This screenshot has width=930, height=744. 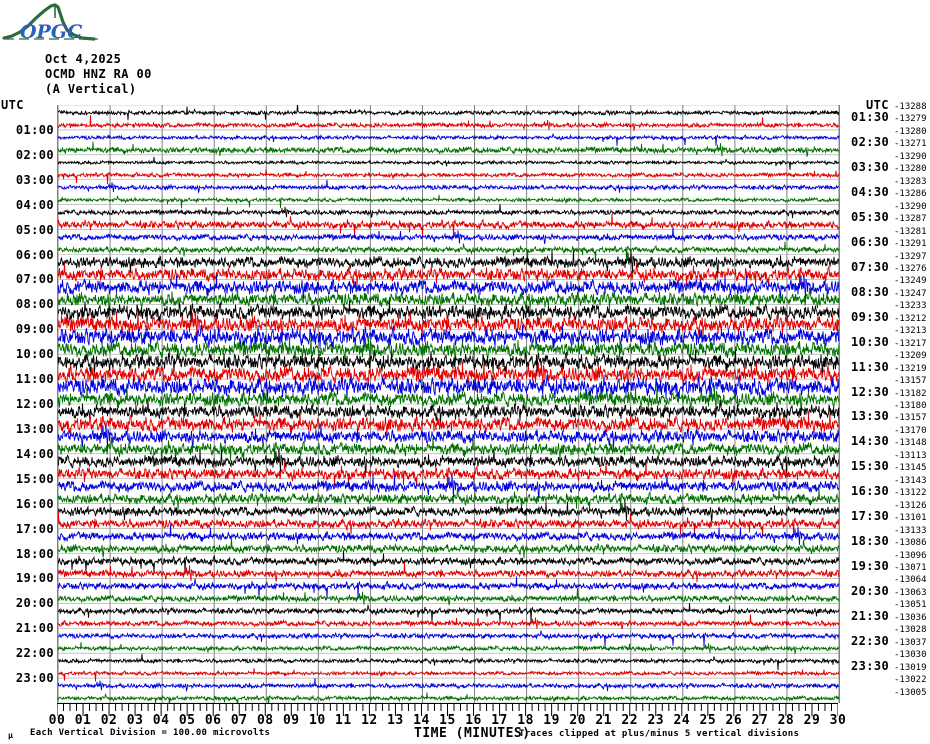 I want to click on row-offset-count: -13288, so click(x=910, y=107).